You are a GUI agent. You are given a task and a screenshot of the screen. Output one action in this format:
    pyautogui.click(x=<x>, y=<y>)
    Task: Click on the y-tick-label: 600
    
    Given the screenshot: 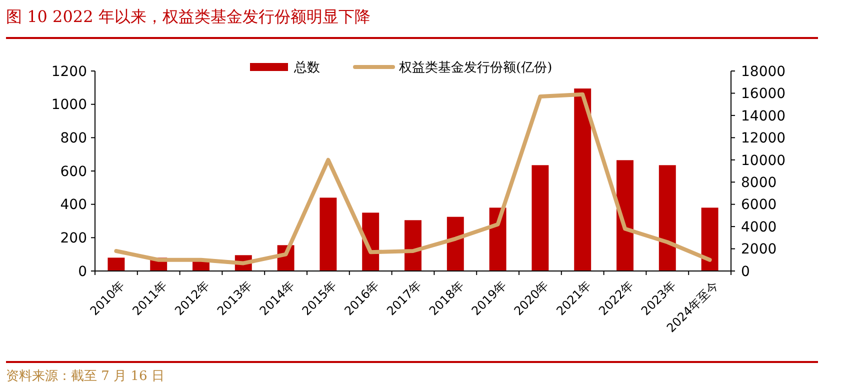 What is the action you would take?
    pyautogui.click(x=73, y=172)
    